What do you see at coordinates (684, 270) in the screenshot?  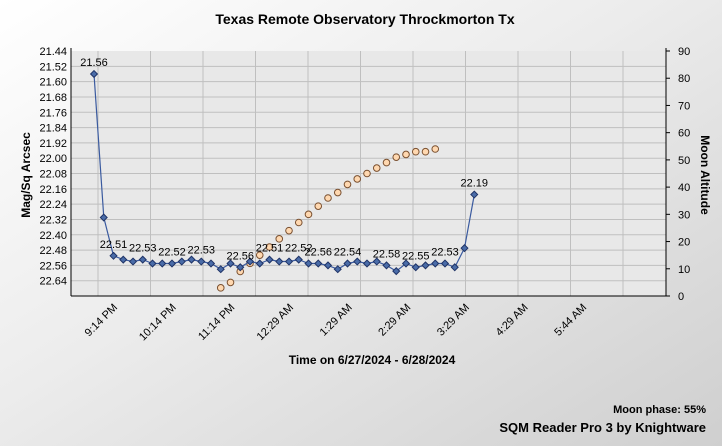 I see `y2-tick-label: 10` at bounding box center [684, 270].